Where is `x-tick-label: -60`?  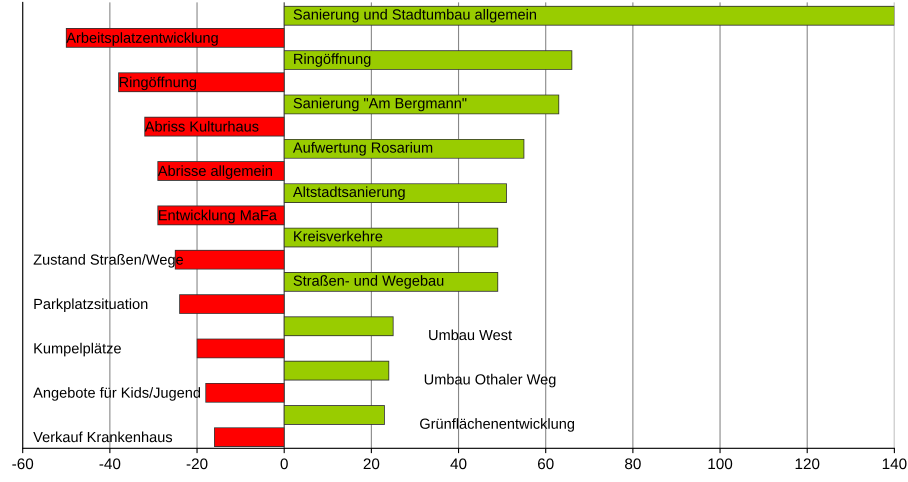 x-tick-label: -60 is located at coordinates (23, 464).